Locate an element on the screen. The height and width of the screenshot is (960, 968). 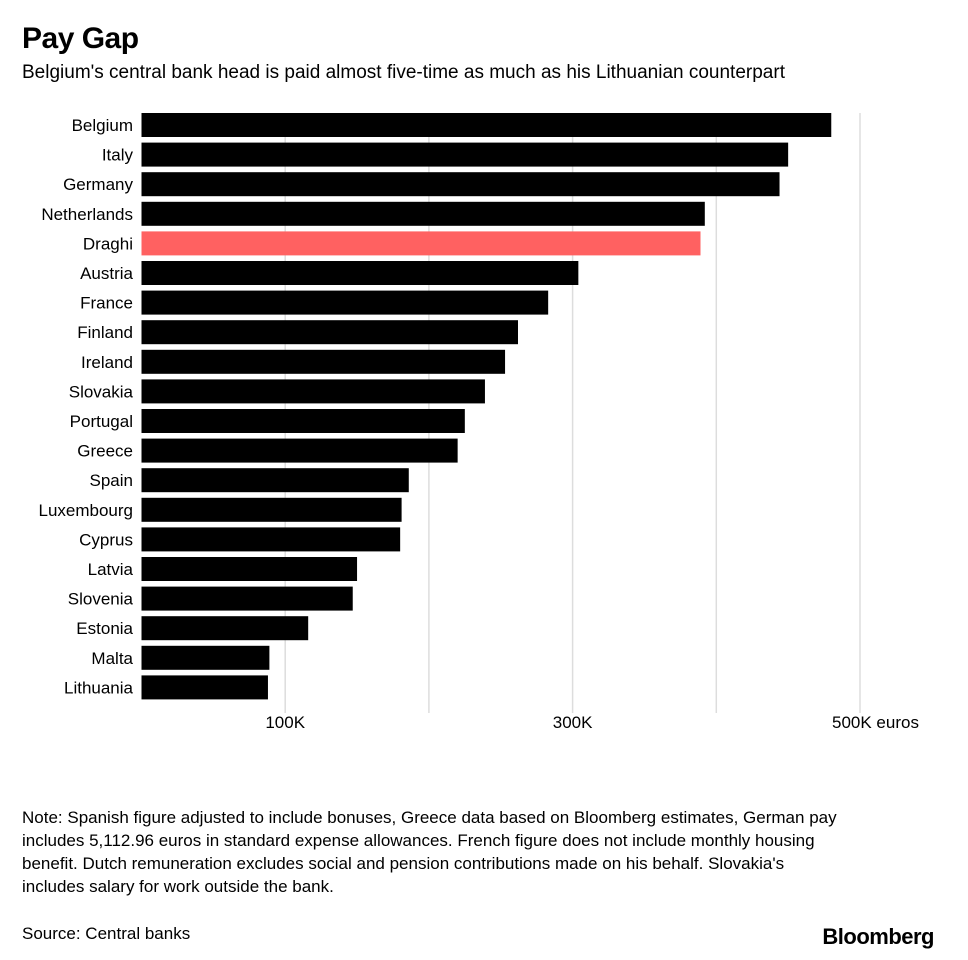
bar-slovenia is located at coordinates (247, 598).